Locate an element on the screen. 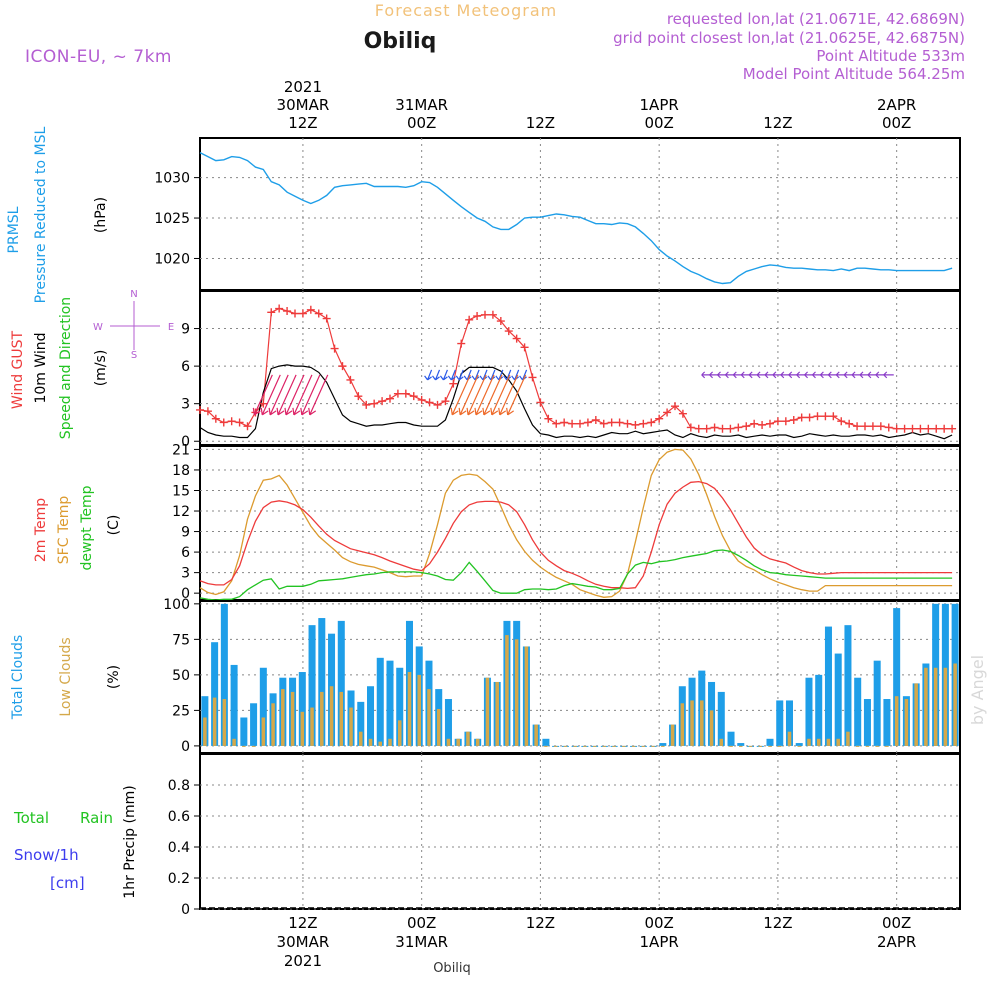 The width and height of the screenshot is (1000, 1000). top-tick-label: 1APR is located at coordinates (659, 105).